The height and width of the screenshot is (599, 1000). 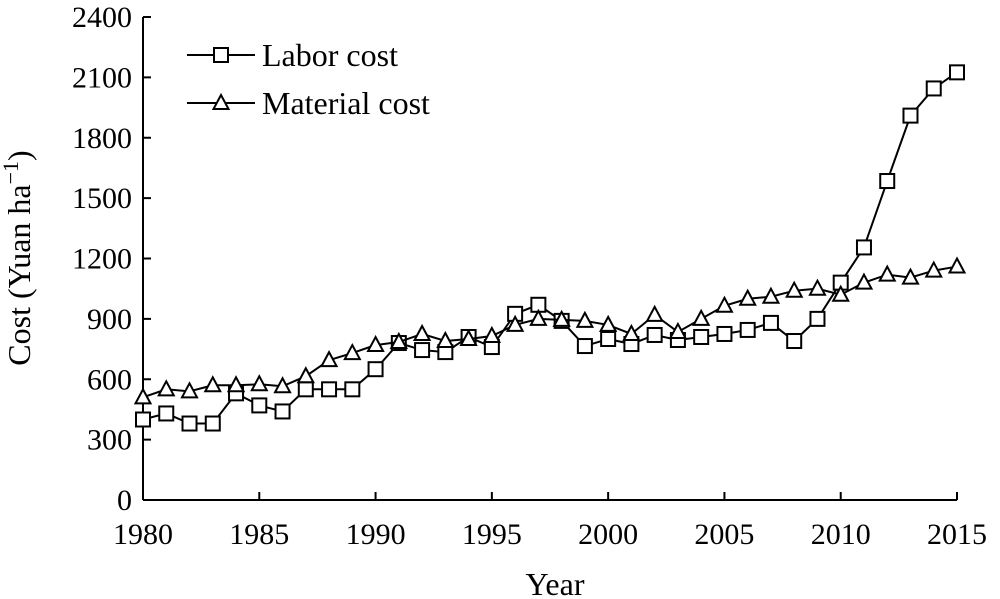 What do you see at coordinates (109, 379) in the screenshot?
I see `y-tick-label: 600` at bounding box center [109, 379].